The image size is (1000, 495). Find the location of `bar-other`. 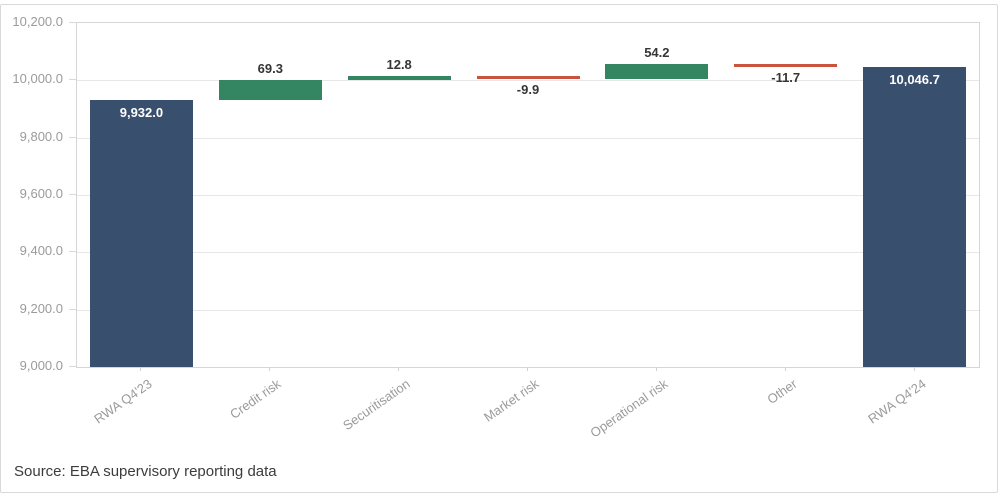

bar-other is located at coordinates (786, 65).